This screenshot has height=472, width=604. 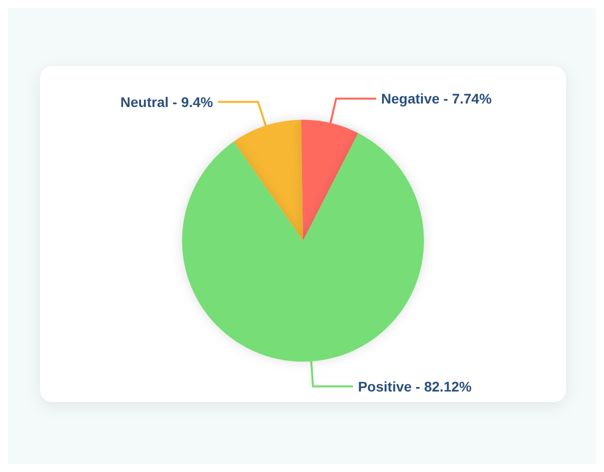 I want to click on slice-label: Neutral - 9.4%, so click(x=167, y=102).